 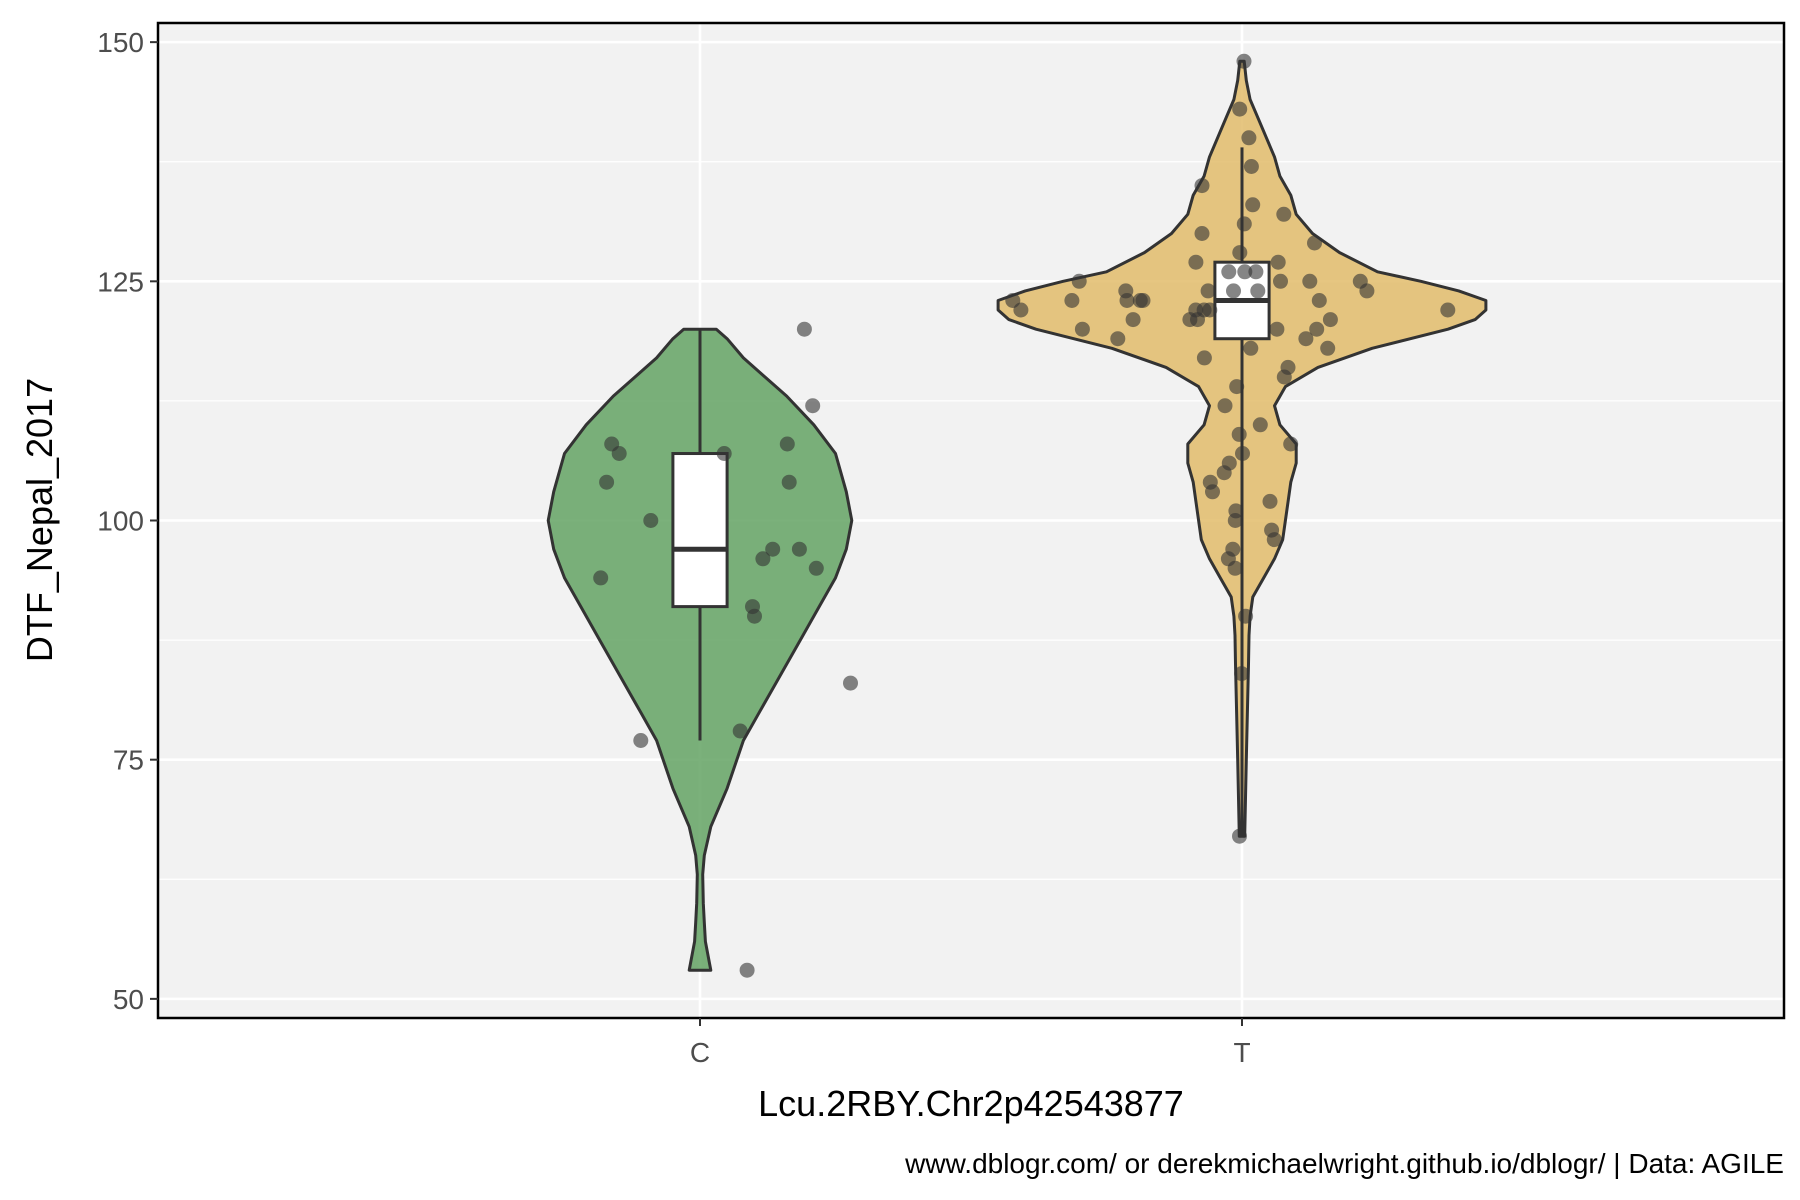 What do you see at coordinates (128, 999) in the screenshot?
I see `y-tick-label: 50` at bounding box center [128, 999].